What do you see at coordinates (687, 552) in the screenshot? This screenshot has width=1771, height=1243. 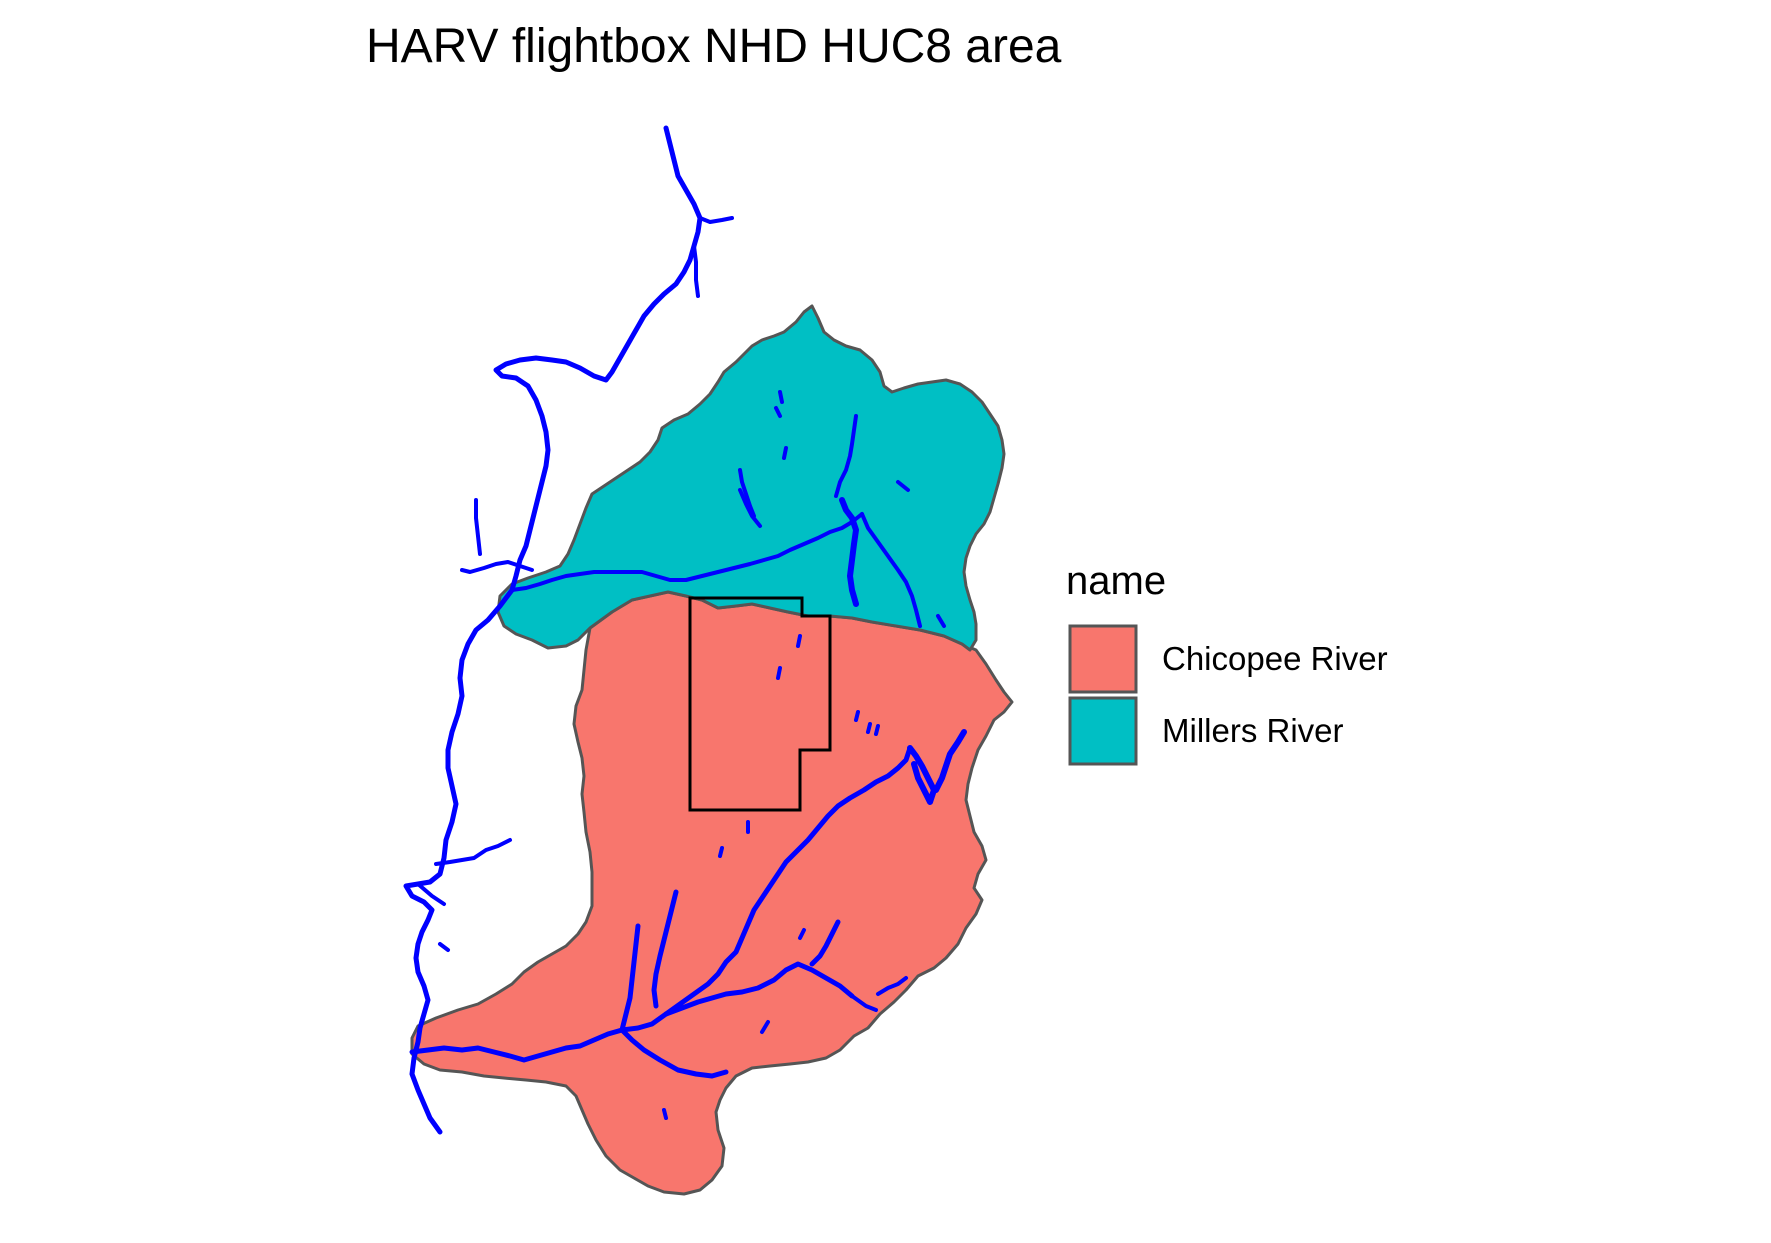 I see `flowline-millers-main` at bounding box center [687, 552].